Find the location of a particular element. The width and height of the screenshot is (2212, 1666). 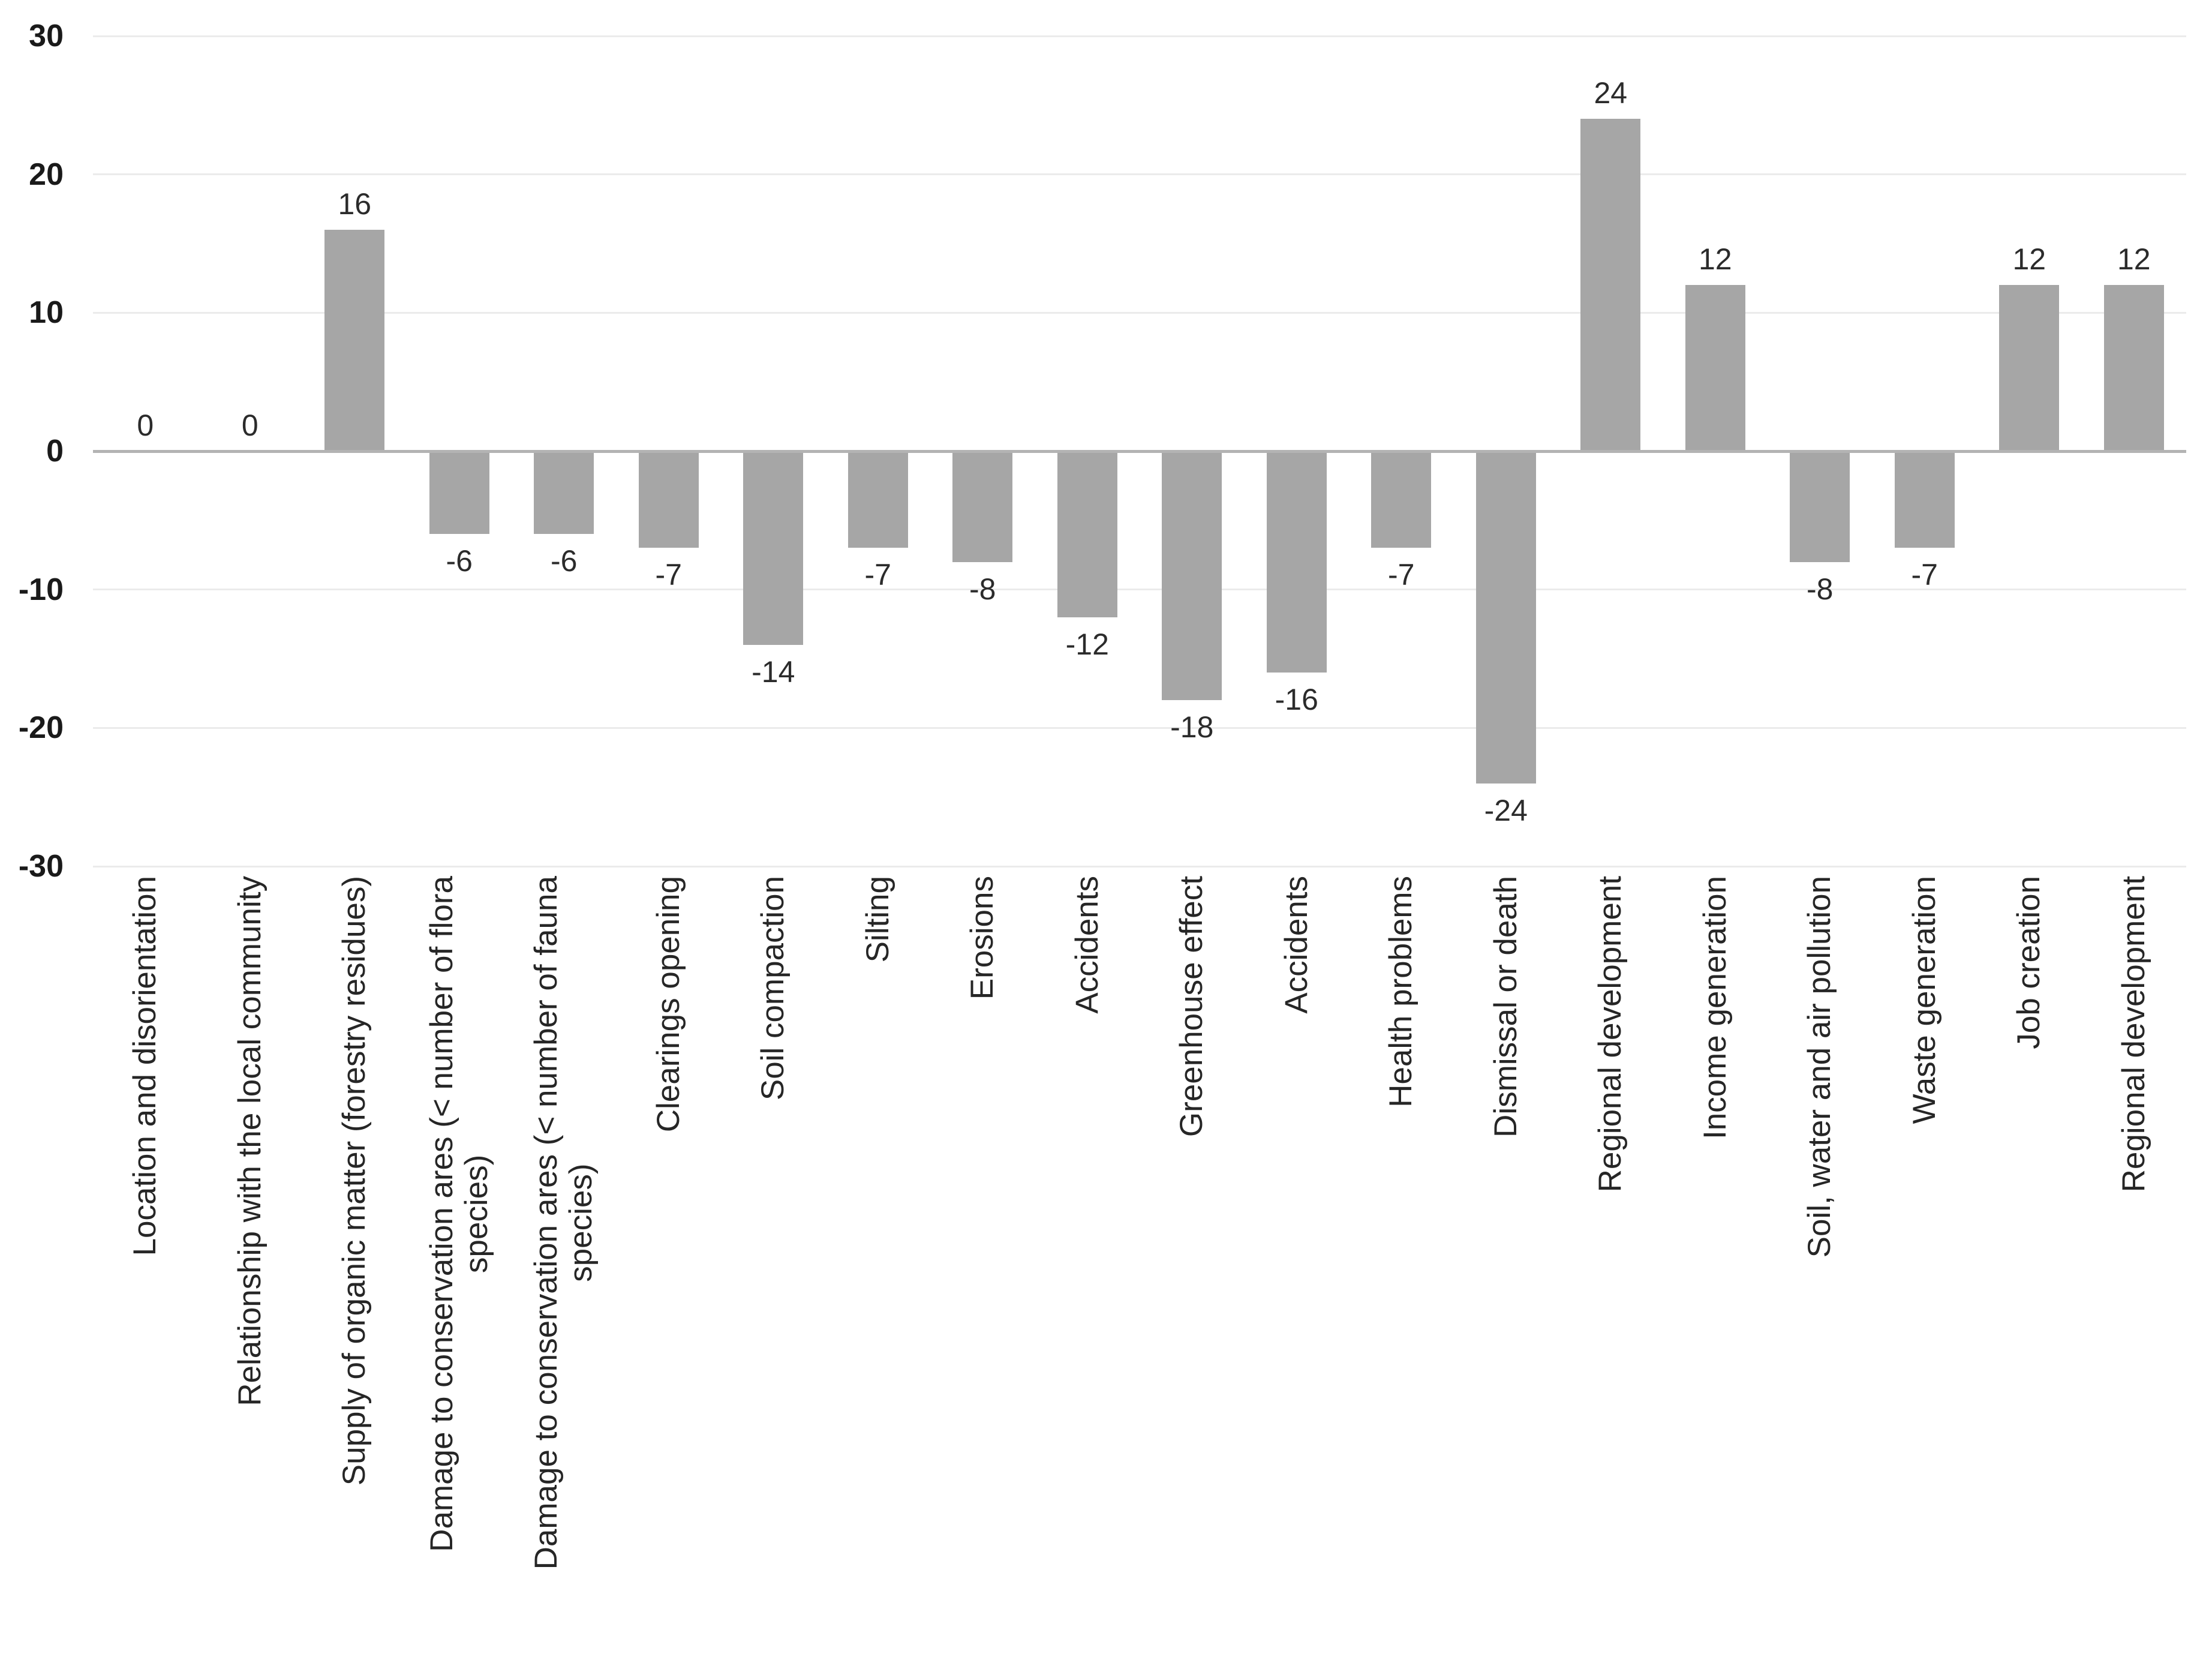

category-label-rotator-16: Soil, water and air pollution is located at coordinates (1820, 1271).